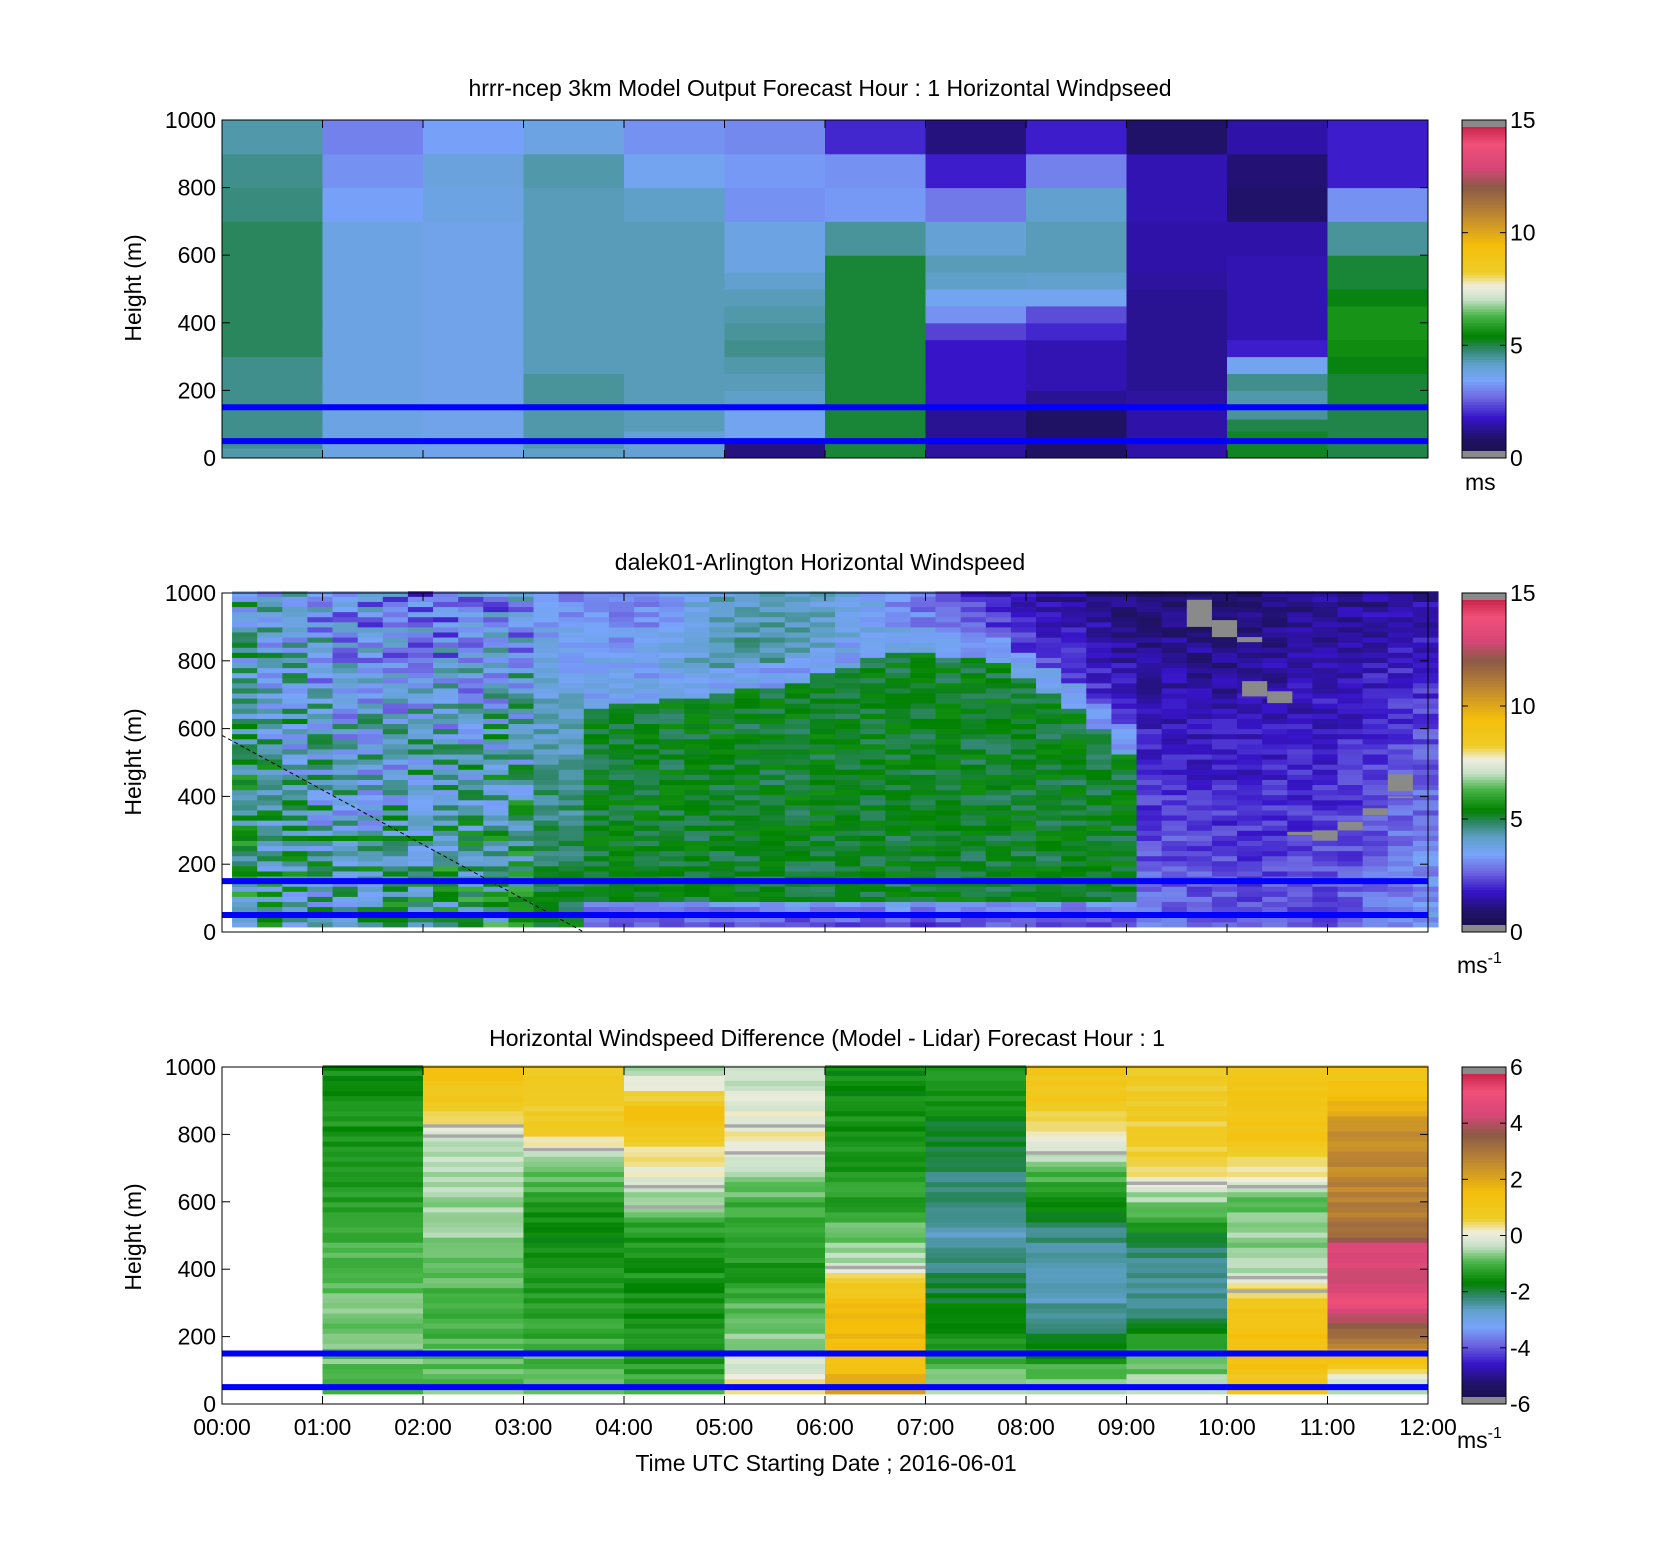 Image resolution: width=1680 pixels, height=1561 pixels. Describe the element at coordinates (774, 1153) in the screenshot. I see `missing-data-strip` at that location.